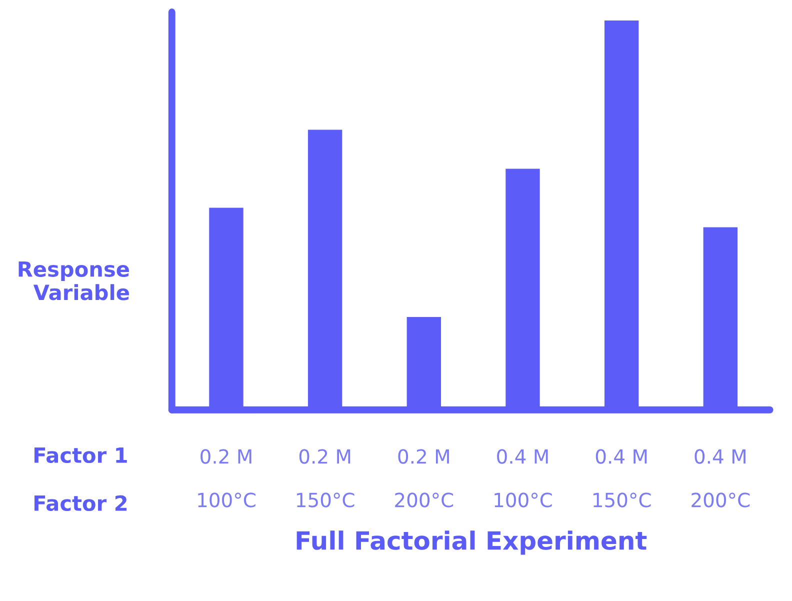 The height and width of the screenshot is (601, 792). What do you see at coordinates (471, 542) in the screenshot?
I see `x-axis-title: Full Factorial Experiment` at bounding box center [471, 542].